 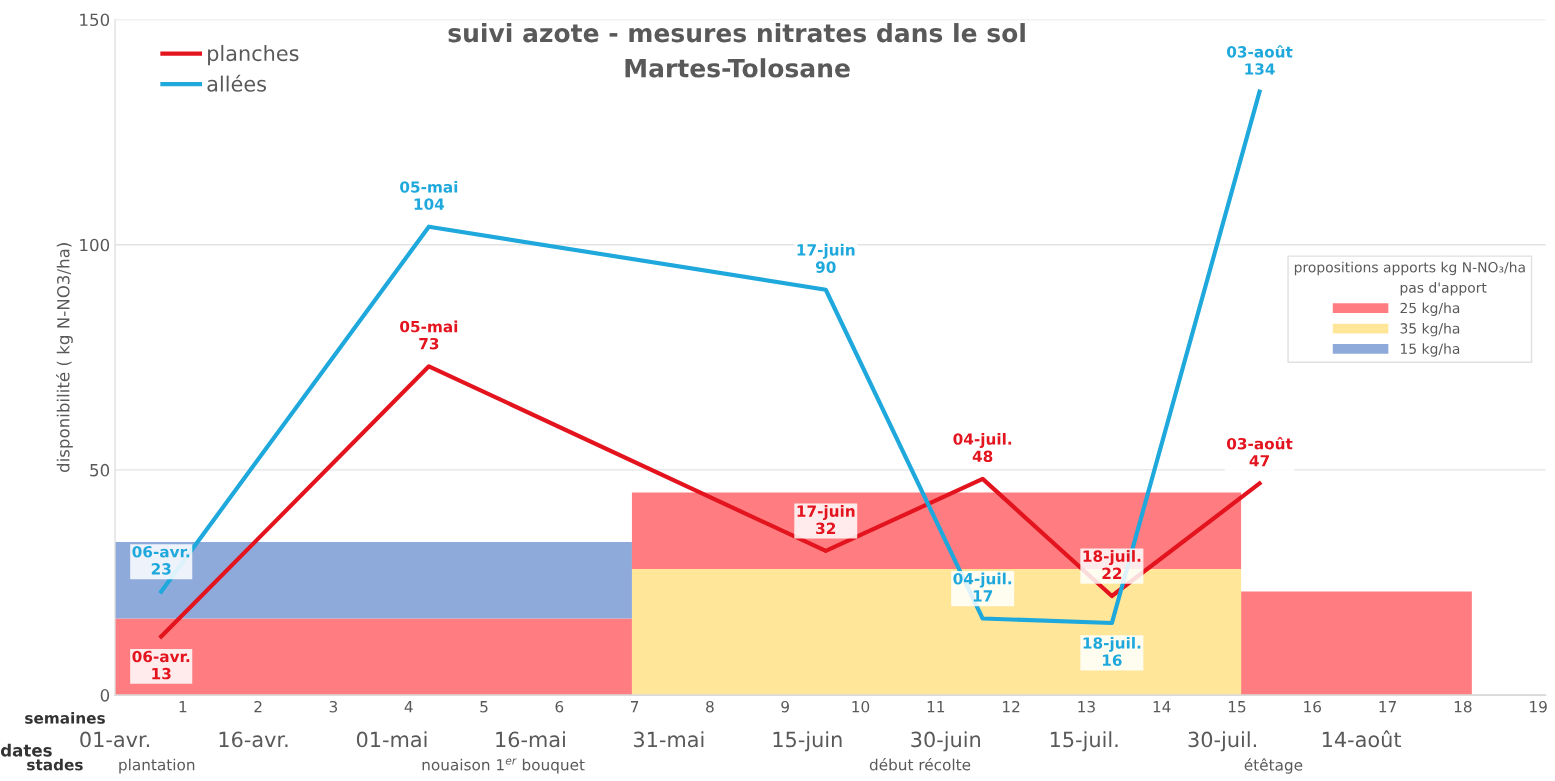 What do you see at coordinates (635, 707) in the screenshot?
I see `x2-tick-label: 7` at bounding box center [635, 707].